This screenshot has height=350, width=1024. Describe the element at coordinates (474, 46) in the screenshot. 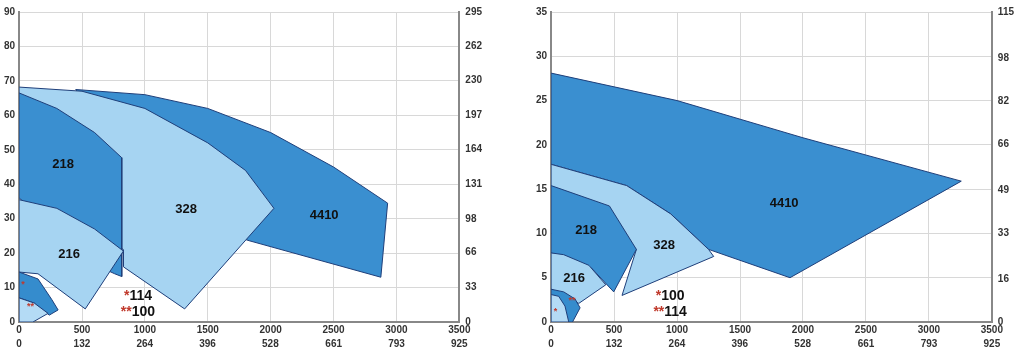

I see `y2-tick-label: 262` at that location.